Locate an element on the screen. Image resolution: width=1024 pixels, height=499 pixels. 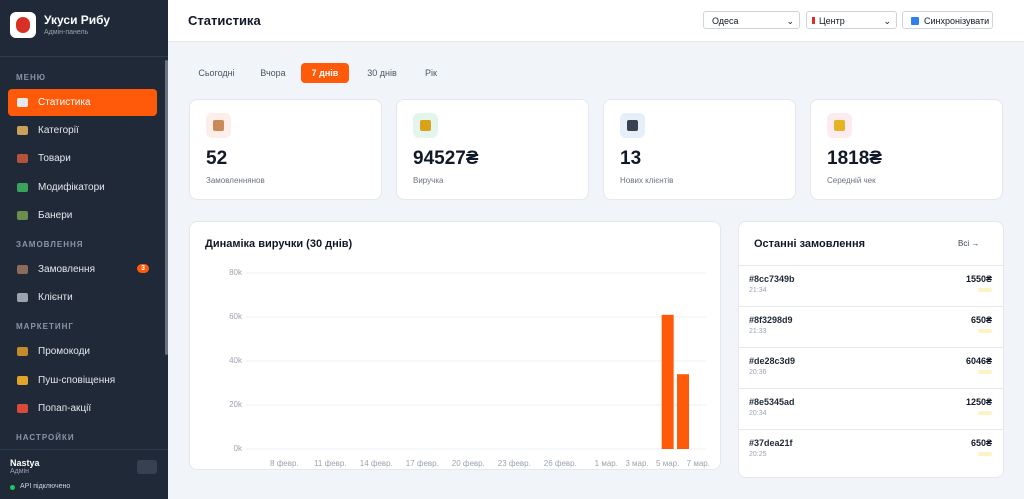
page-title: Статистика is located at coordinates (224, 20).